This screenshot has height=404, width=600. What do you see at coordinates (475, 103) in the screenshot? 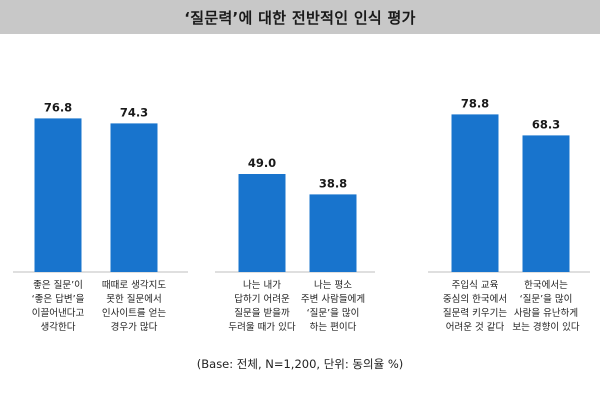
I see `value-label-5: 78.8` at bounding box center [475, 103].